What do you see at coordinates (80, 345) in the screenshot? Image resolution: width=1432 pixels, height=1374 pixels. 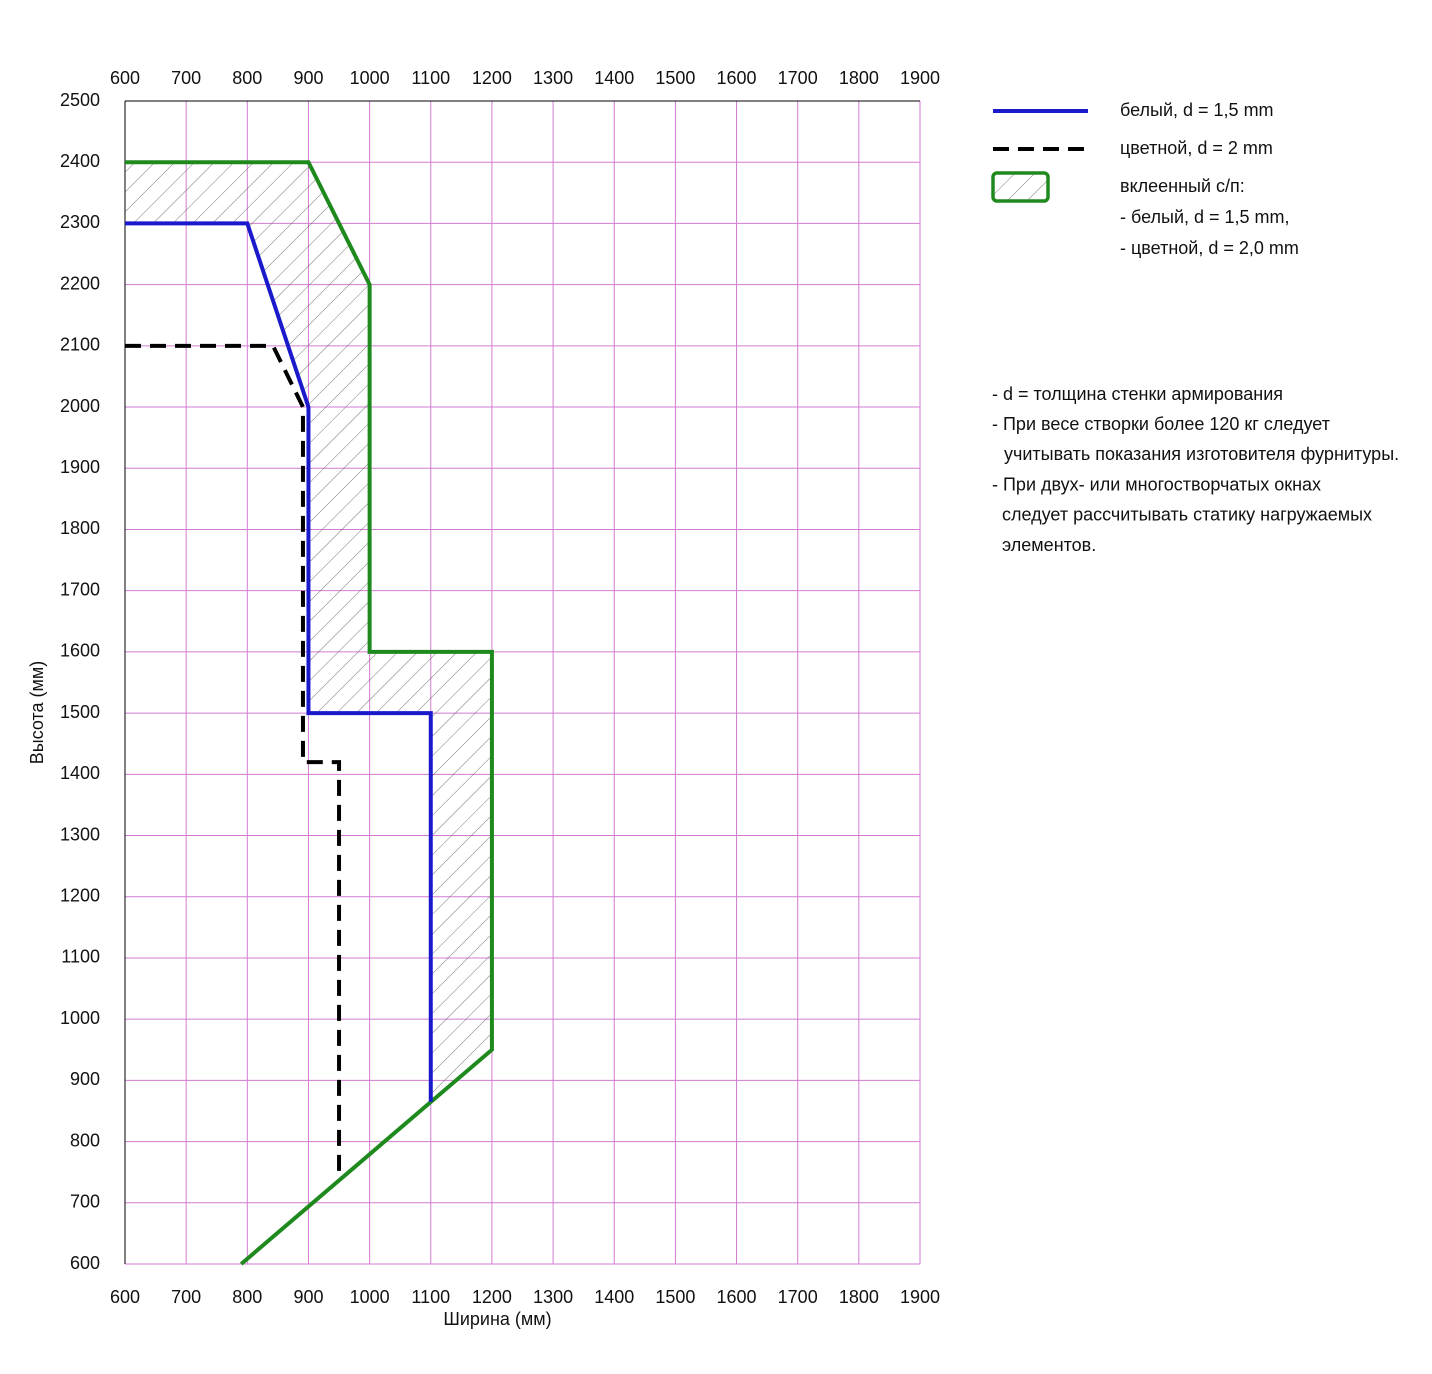 I see `y-tick-label: 2100` at bounding box center [80, 345].